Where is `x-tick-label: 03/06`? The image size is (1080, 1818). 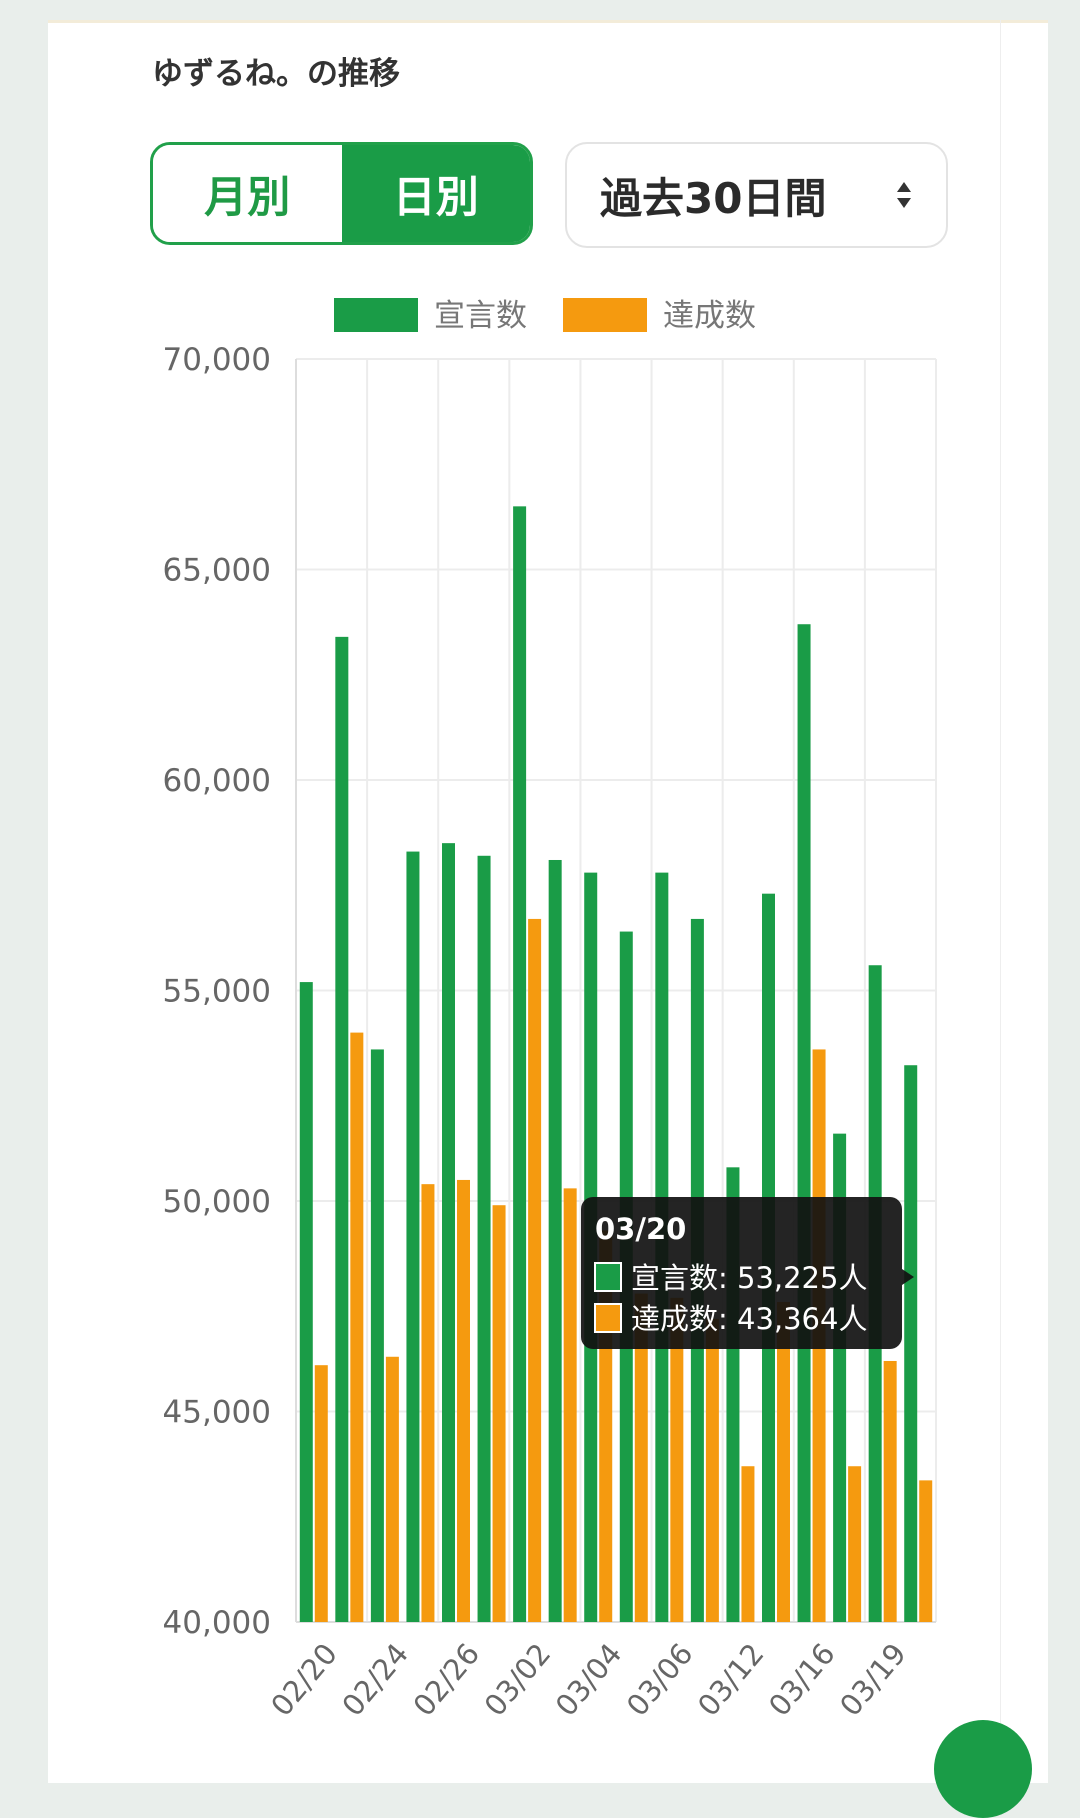 x-tick-label: 03/06 is located at coordinates (660, 1680).